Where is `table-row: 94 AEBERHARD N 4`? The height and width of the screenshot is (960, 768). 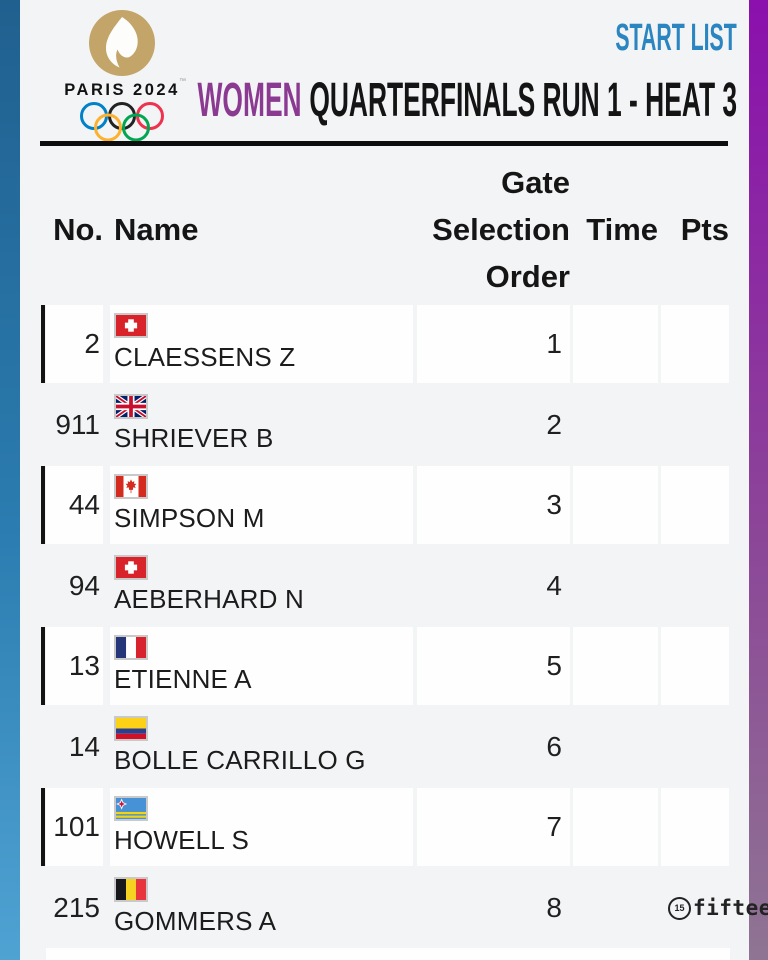
table-row: 94 AEBERHARD N 4 is located at coordinates (387, 586).